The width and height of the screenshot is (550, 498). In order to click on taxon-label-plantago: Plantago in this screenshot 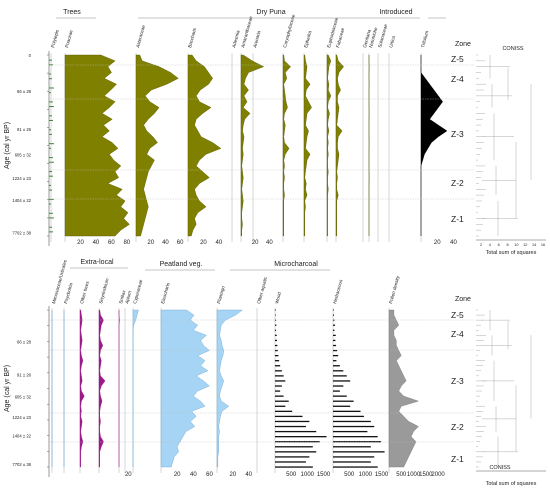, I will do `click(221, 294)`.